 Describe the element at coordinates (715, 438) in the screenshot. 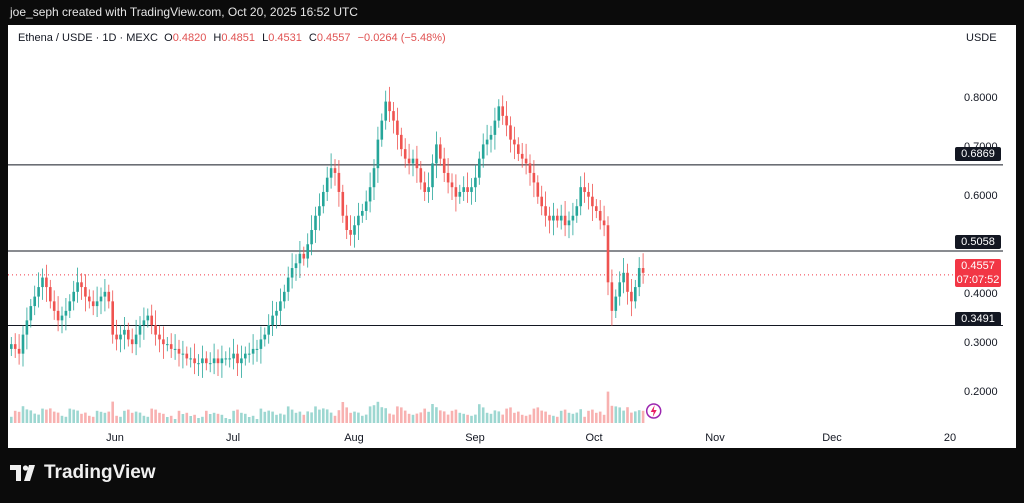

I see `x-tick: Nov` at that location.